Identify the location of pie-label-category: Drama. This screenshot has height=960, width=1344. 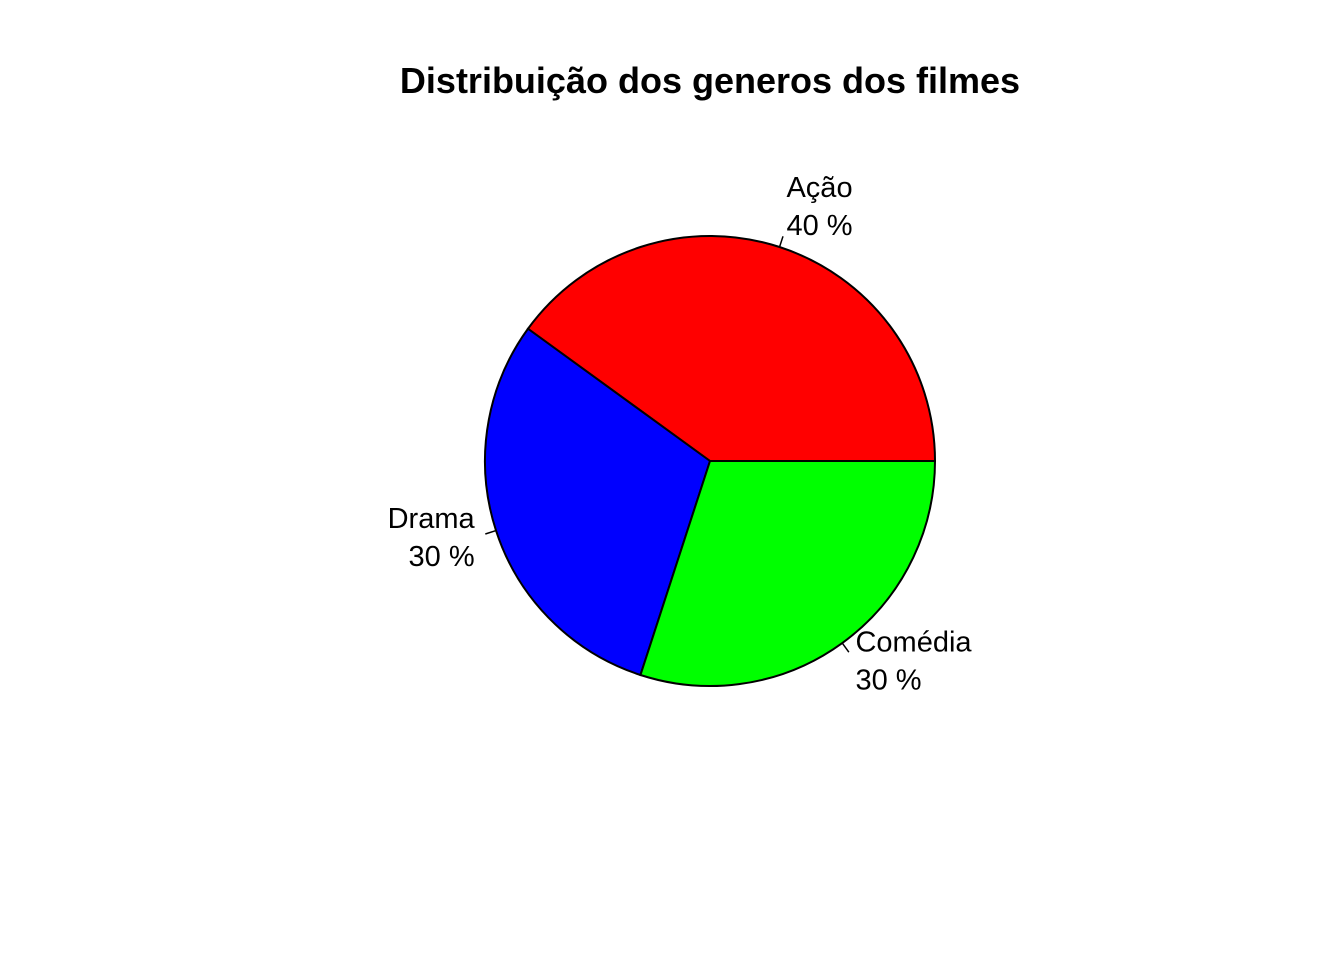
(432, 519).